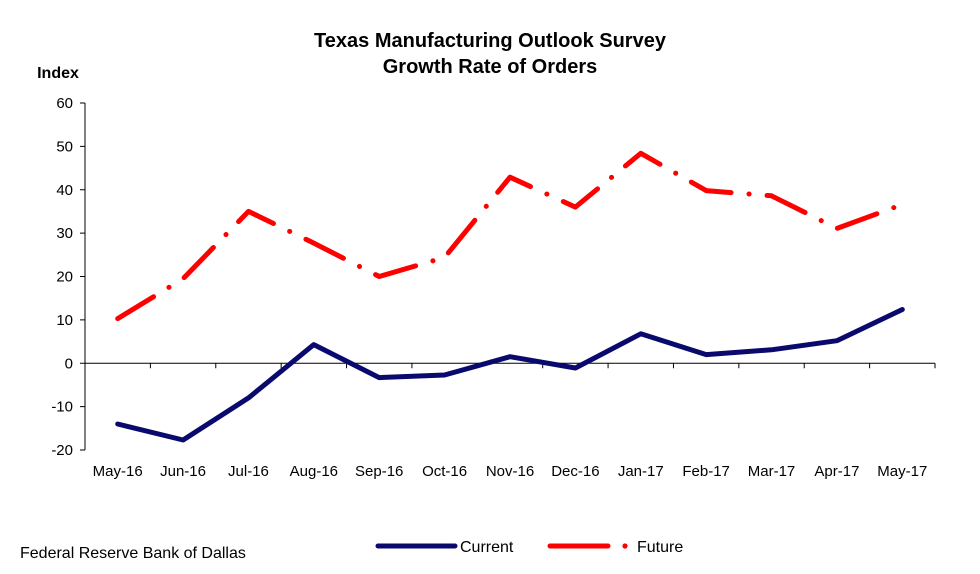 The width and height of the screenshot is (980, 574). I want to click on source-note: Federal Reserve Bank of Dallas, so click(133, 553).